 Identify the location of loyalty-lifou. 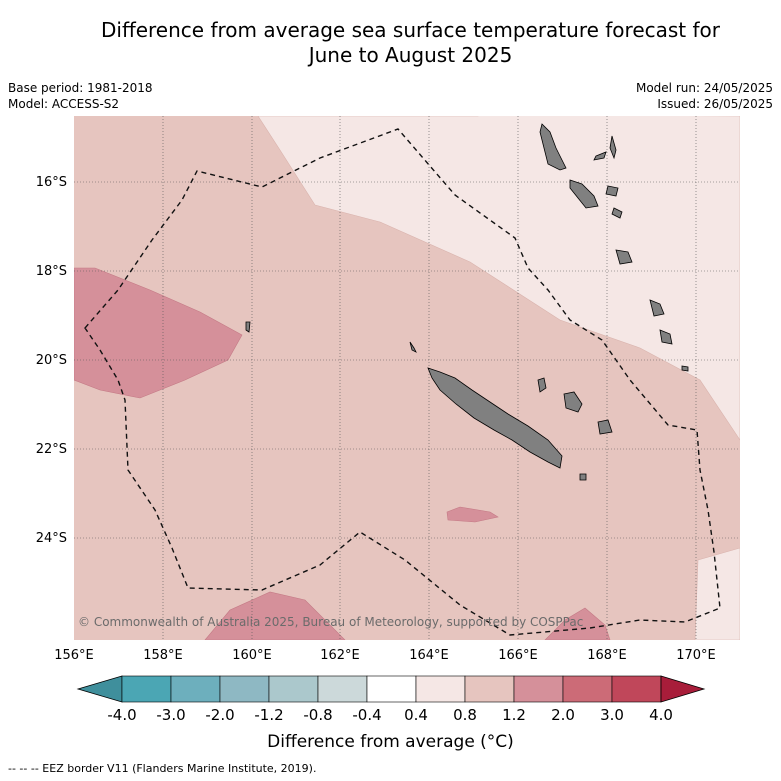
(573, 402).